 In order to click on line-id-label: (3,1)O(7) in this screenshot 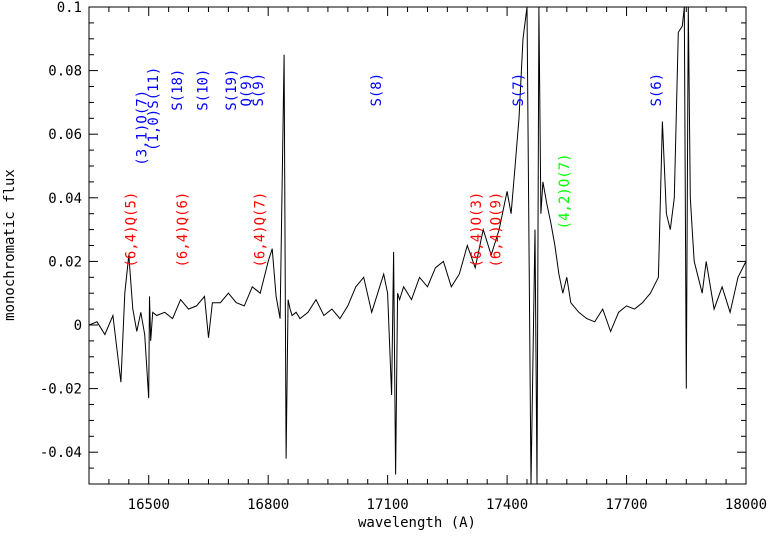, I will do `click(143, 128)`.